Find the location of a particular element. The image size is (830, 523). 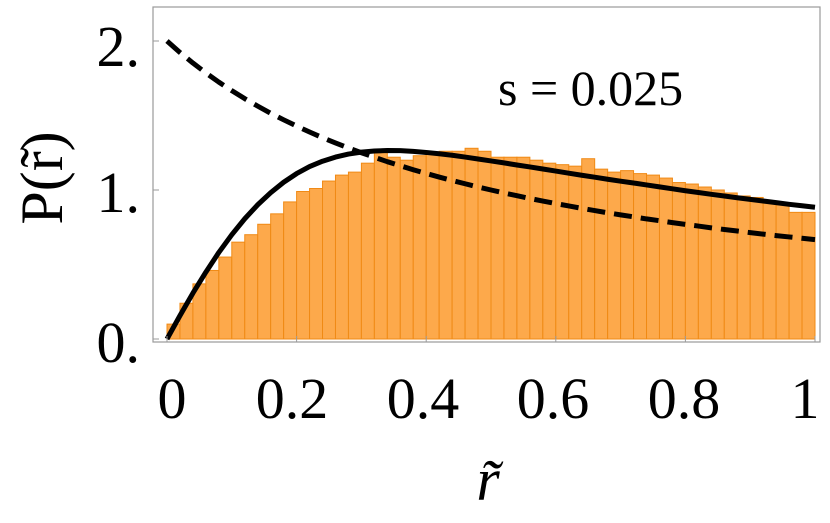

y-tick-label-2: 2. is located at coordinates (119, 46).